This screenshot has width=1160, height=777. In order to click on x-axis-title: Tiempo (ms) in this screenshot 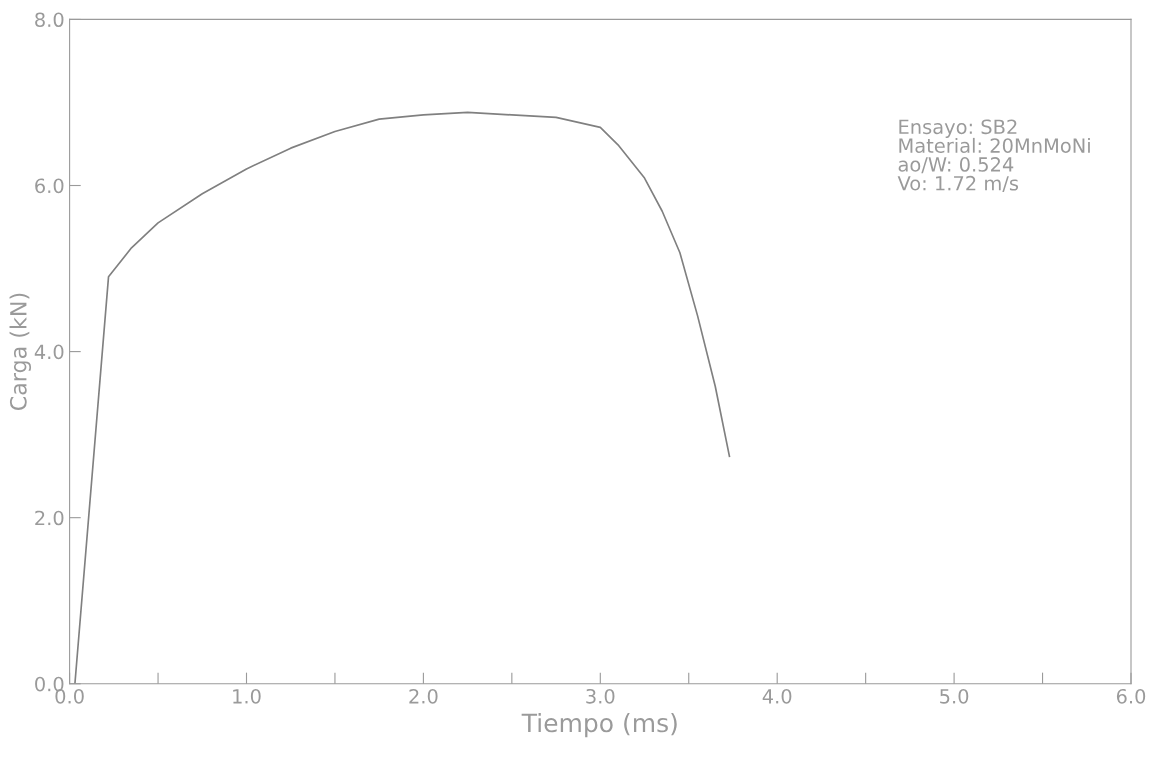, I will do `click(599, 725)`.